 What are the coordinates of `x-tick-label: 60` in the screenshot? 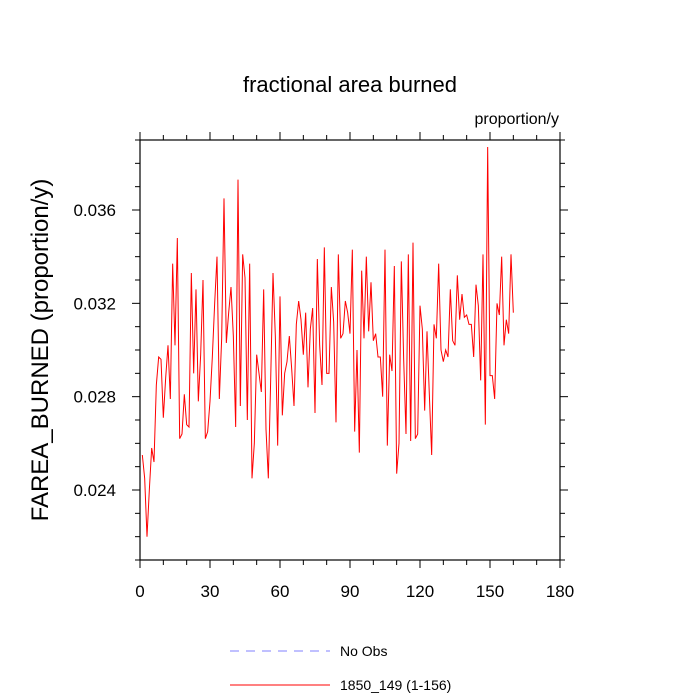 It's located at (280, 591).